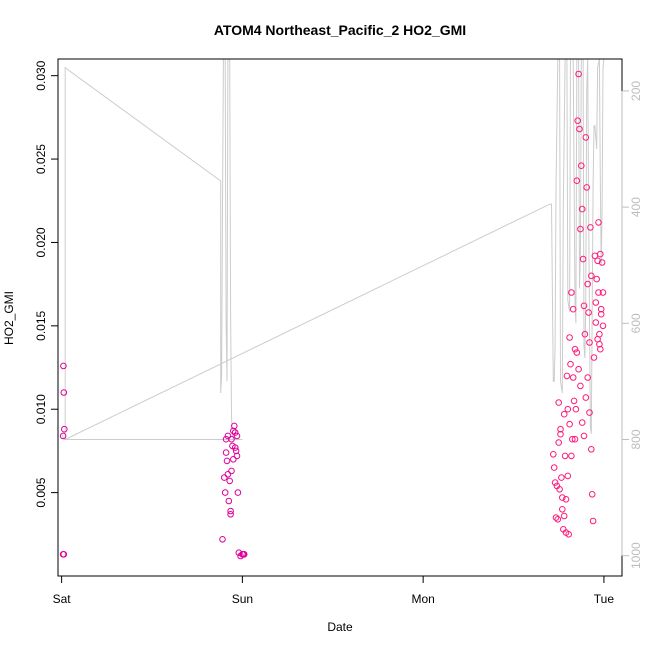 Image resolution: width=650 pixels, height=650 pixels. Describe the element at coordinates (41, 242) in the screenshot. I see `y-tick-label: 0.020` at that location.